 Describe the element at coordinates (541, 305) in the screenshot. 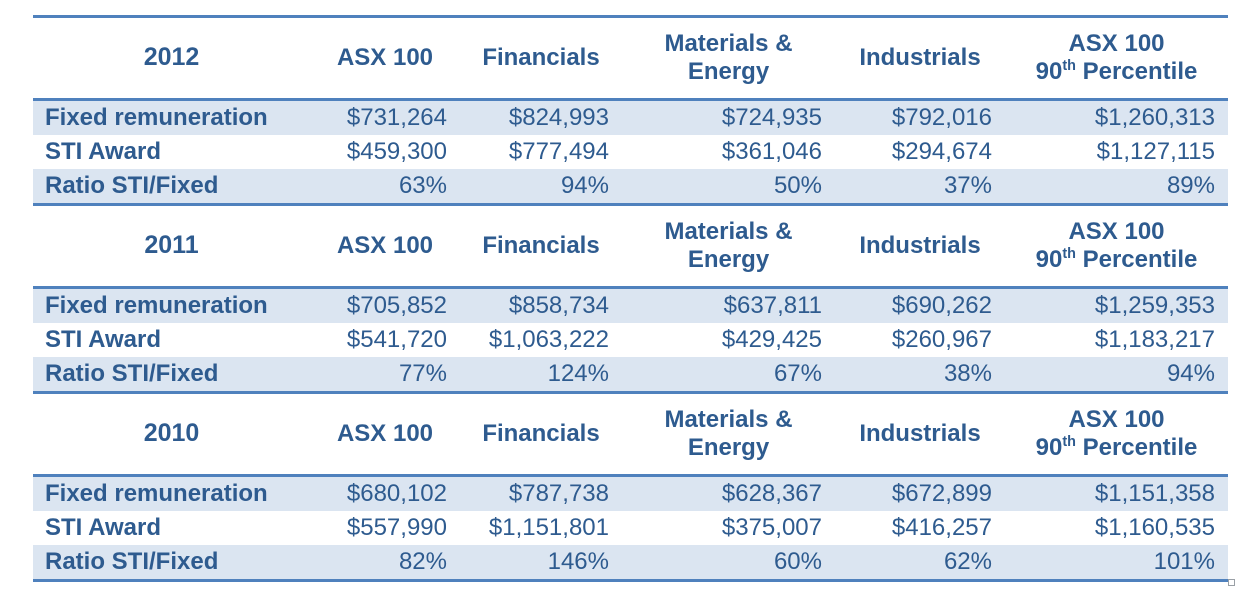

I see `value-cell: $858,734` at that location.